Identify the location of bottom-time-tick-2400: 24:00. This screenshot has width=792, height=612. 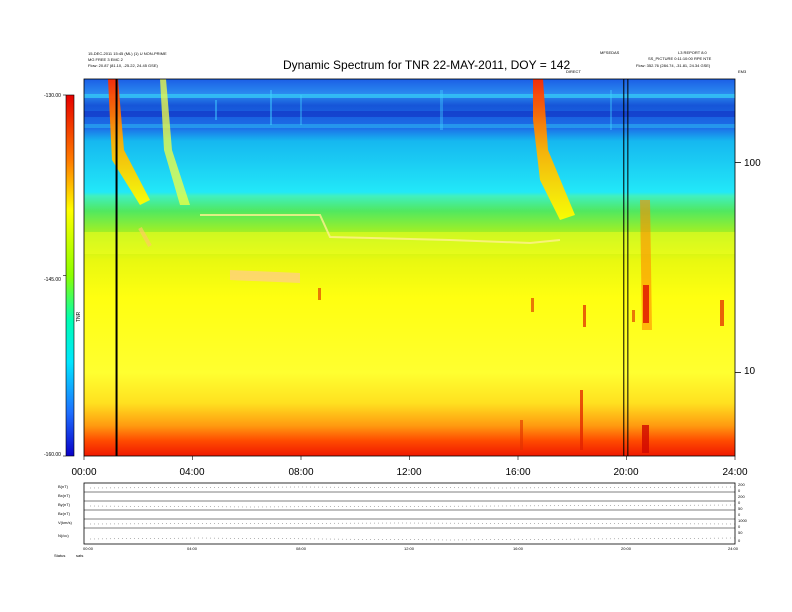
(733, 548).